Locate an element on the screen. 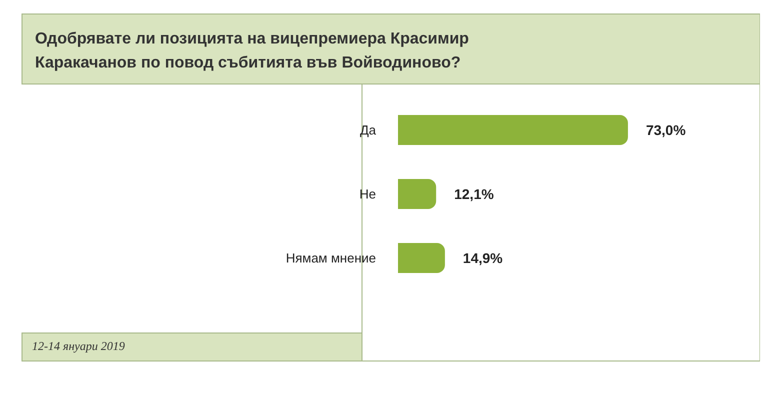  text: 12-14 януари 2019 is located at coordinates (78, 346).